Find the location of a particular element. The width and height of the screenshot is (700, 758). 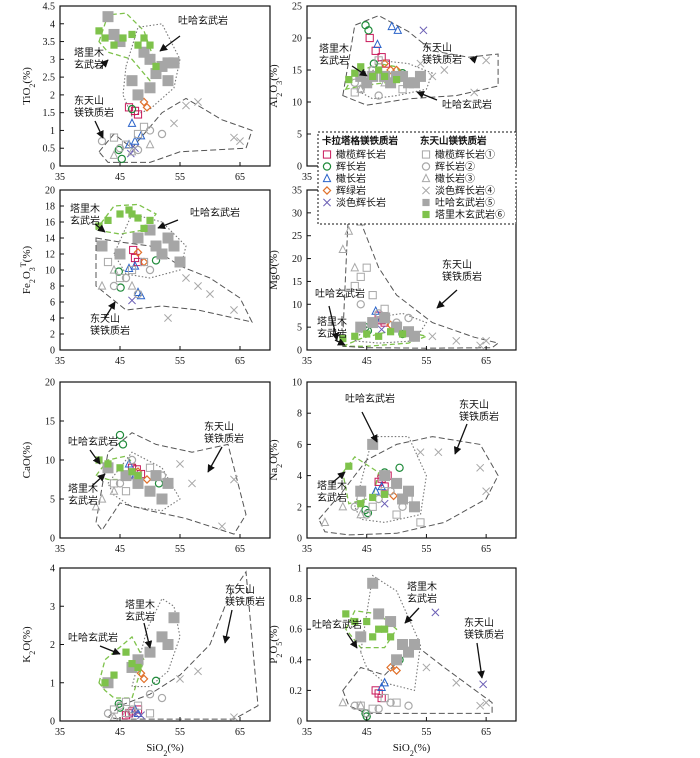

y-tick-label: 5 is located at coordinates (299, 135).